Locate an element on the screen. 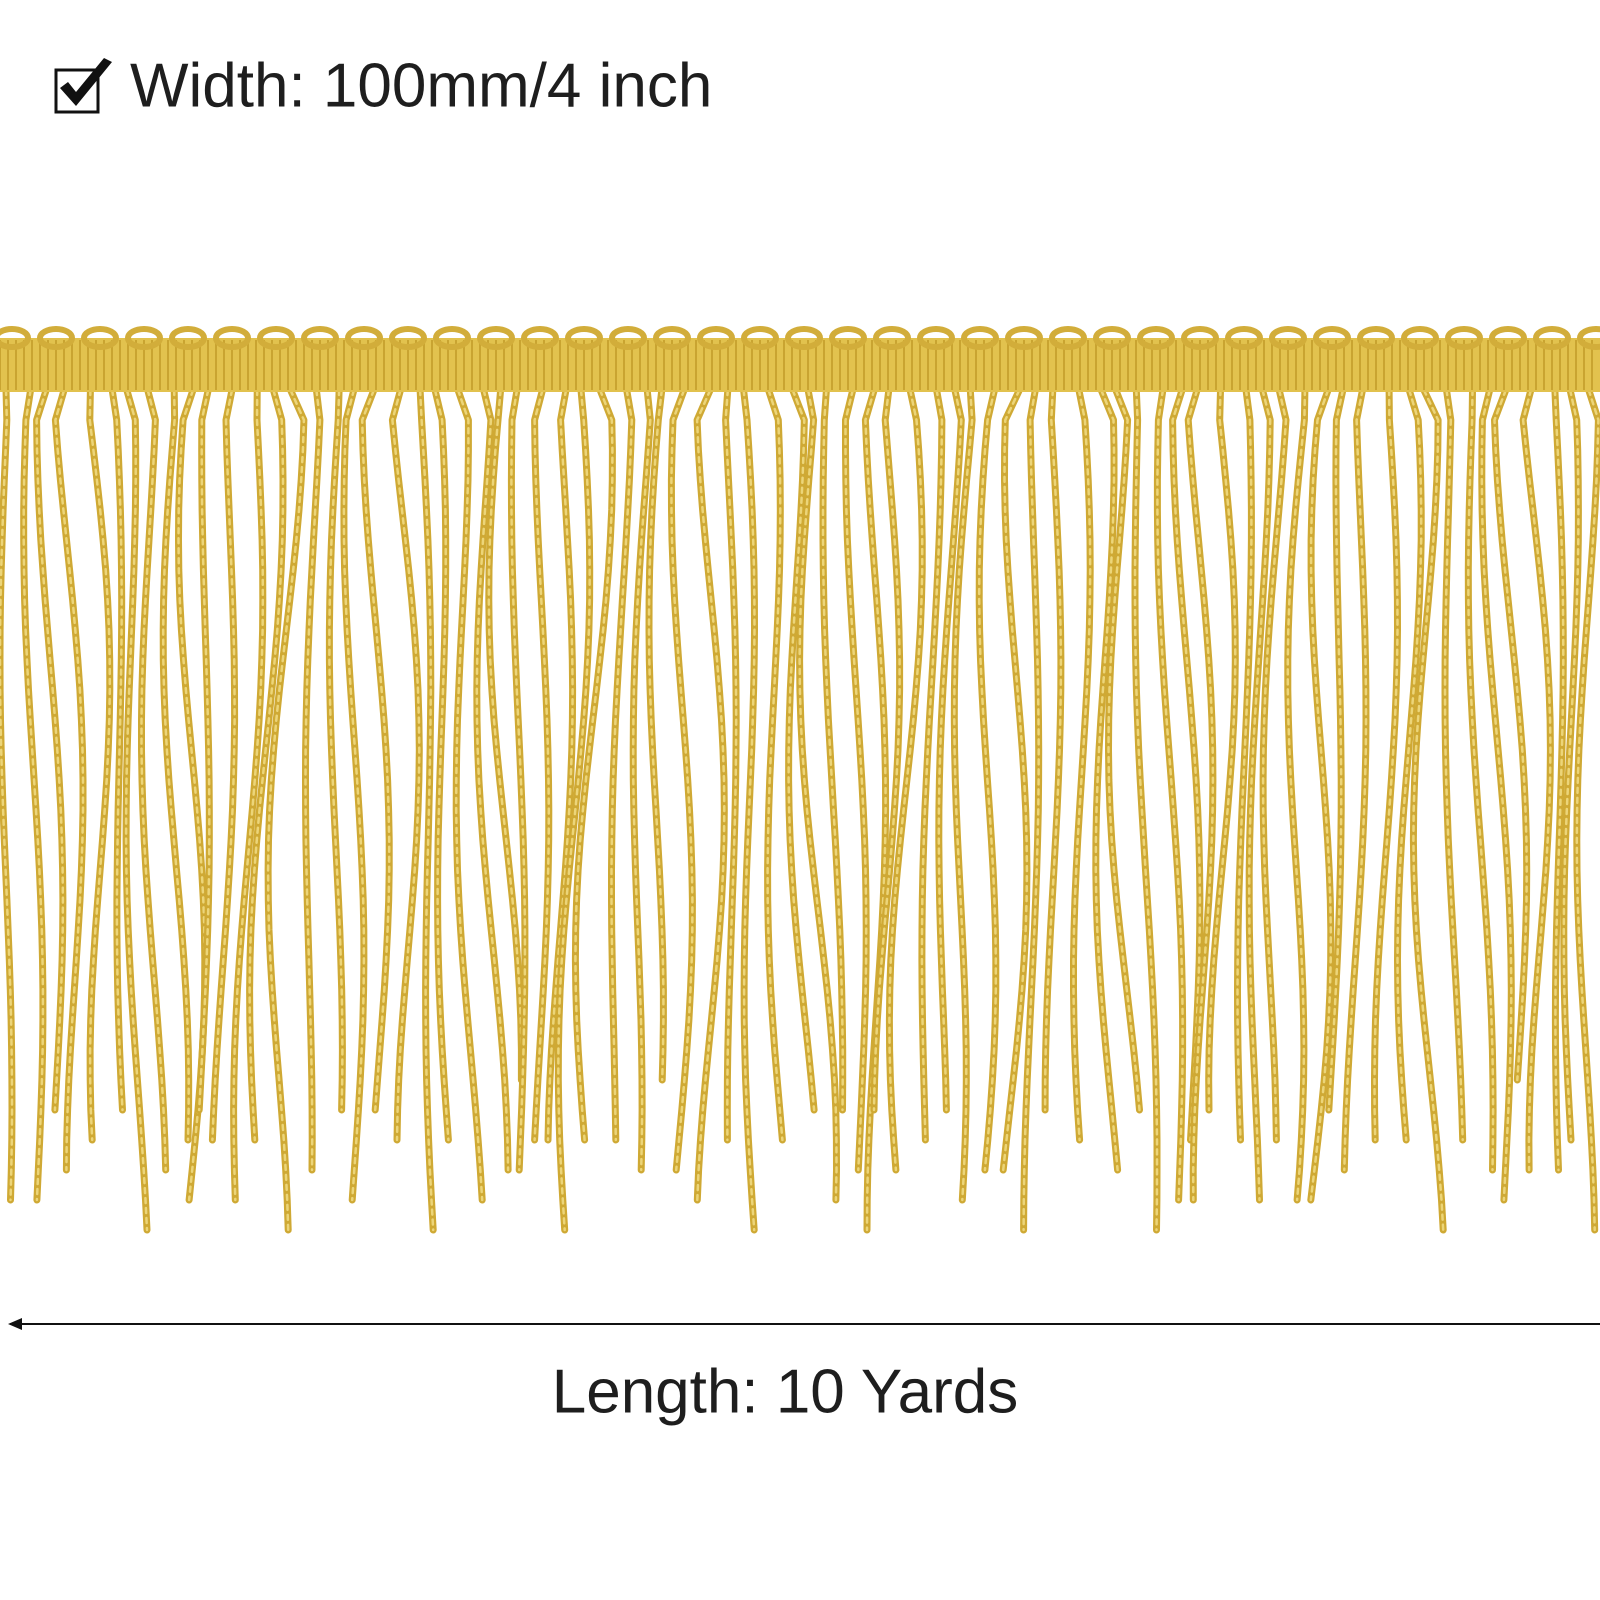  length-label: Length: 10 Yards is located at coordinates (785, 1391).